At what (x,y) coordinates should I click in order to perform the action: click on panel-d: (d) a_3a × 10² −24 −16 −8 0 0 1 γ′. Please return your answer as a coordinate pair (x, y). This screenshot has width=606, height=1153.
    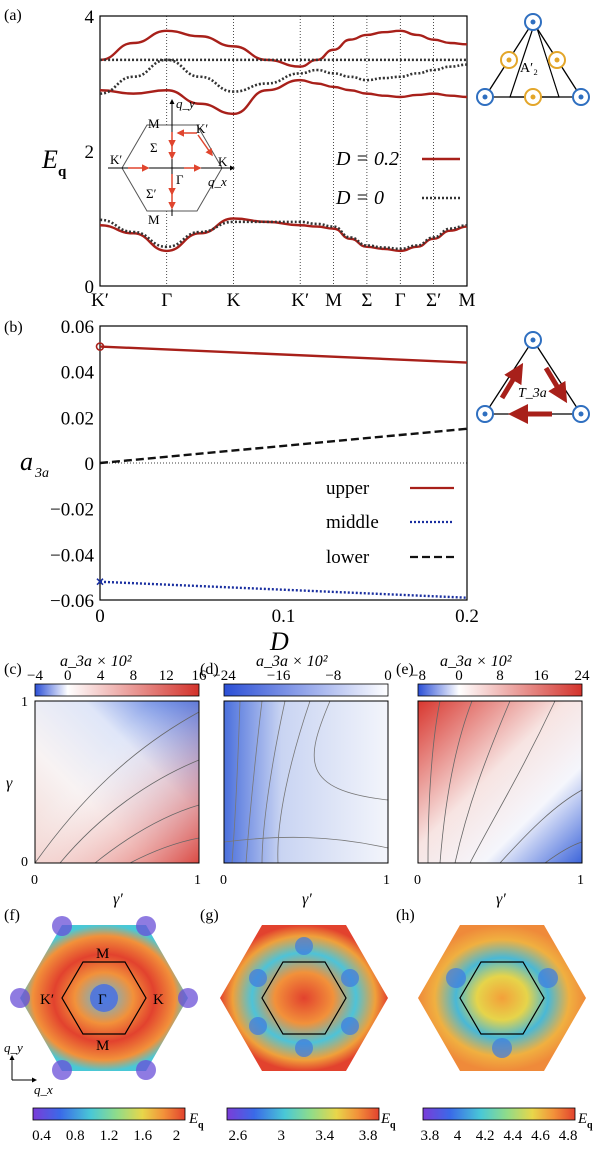
    Looking at the image, I should click on (296, 780).